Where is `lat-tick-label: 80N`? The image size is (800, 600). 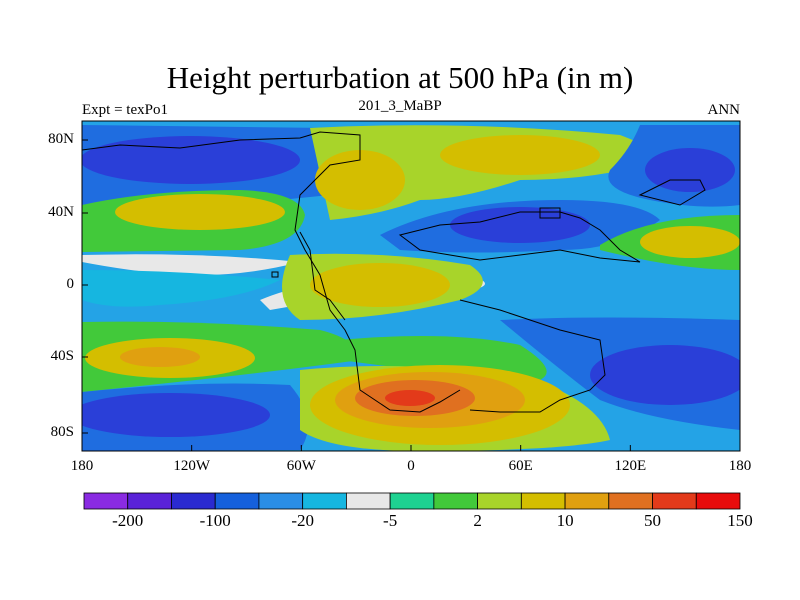
lat-tick-label: 80N is located at coordinates (61, 139).